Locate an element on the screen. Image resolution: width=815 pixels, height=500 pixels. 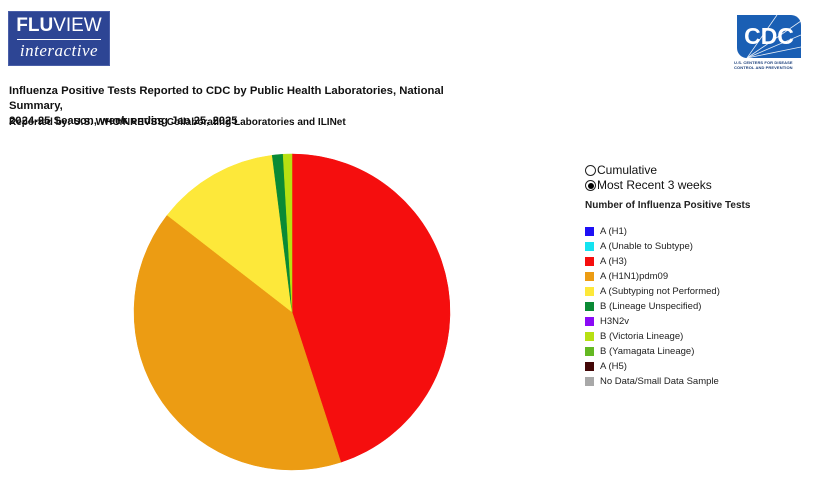
legend-label: A (H1) is located at coordinates (613, 231).